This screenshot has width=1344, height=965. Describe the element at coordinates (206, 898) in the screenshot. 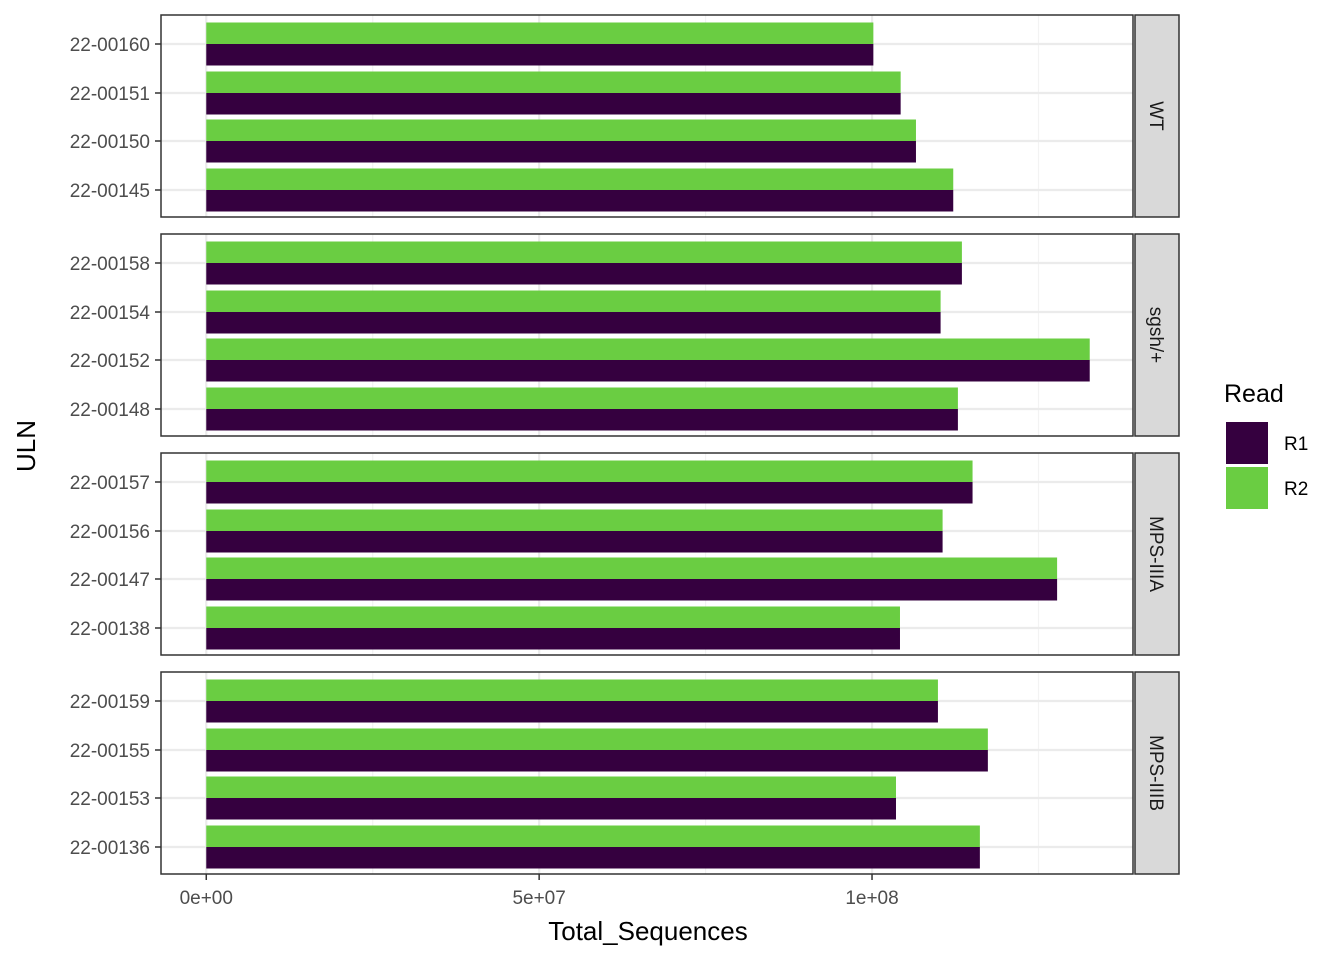

I see `x-tick-label: 0e+00` at that location.